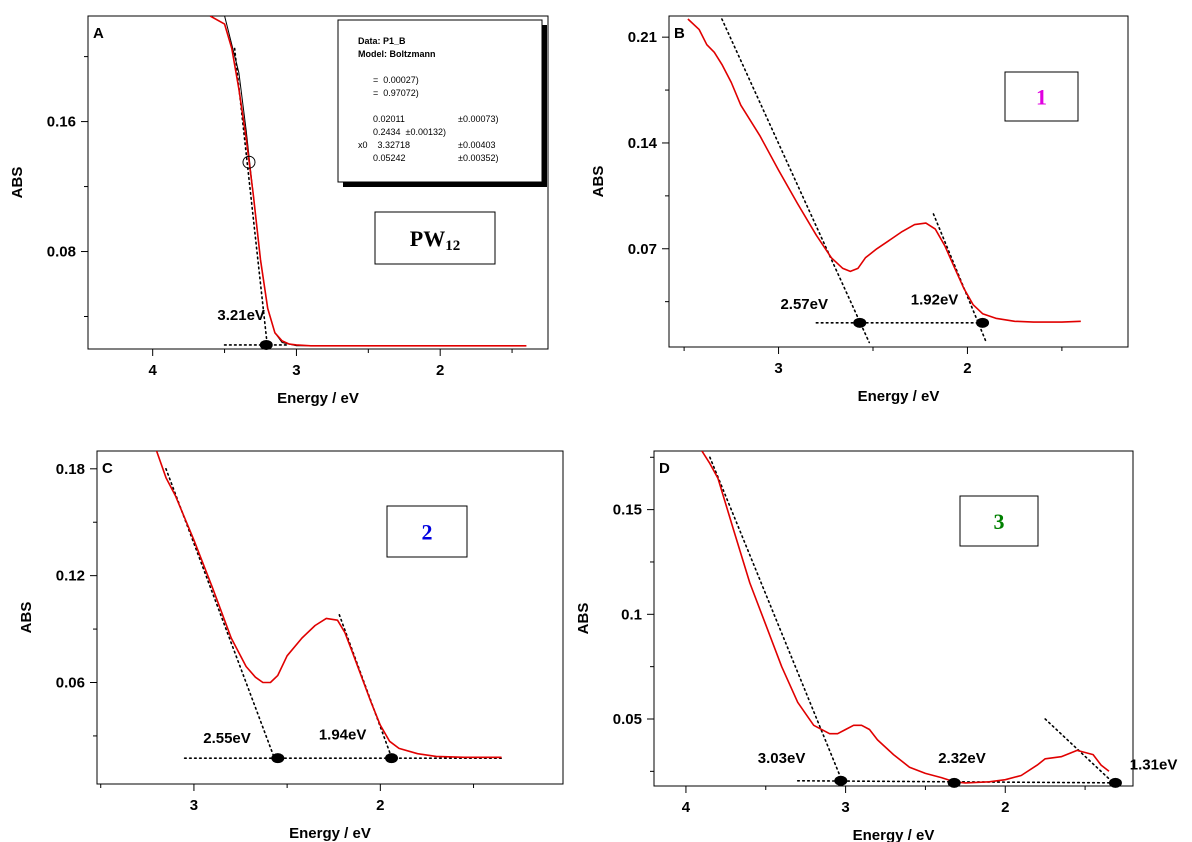 The width and height of the screenshot is (1192, 842). I want to click on compound-label: 3, so click(999, 521).